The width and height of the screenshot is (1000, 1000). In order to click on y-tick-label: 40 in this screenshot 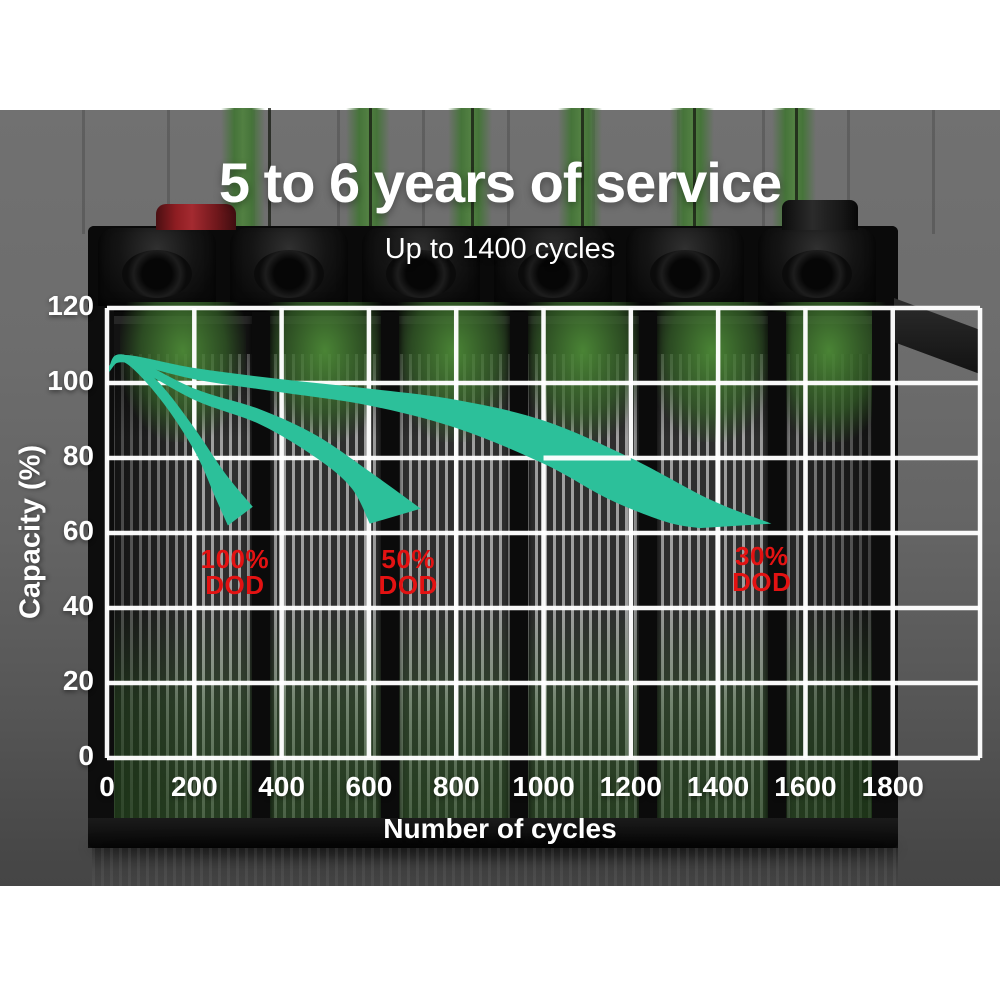, I will do `click(78, 605)`.